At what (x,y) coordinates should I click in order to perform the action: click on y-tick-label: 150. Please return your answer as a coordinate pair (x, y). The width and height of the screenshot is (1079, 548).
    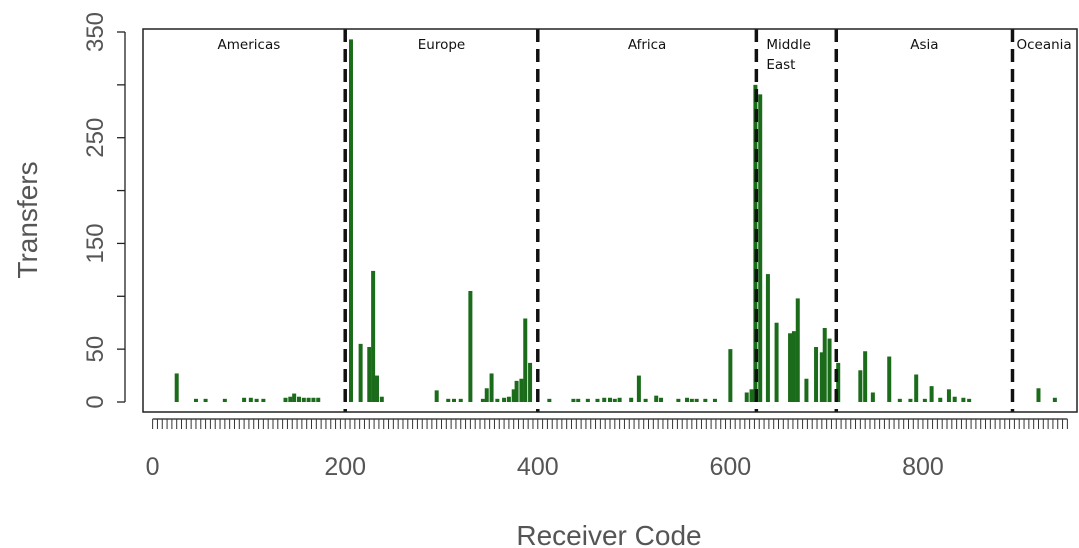
    Looking at the image, I should click on (95, 243).